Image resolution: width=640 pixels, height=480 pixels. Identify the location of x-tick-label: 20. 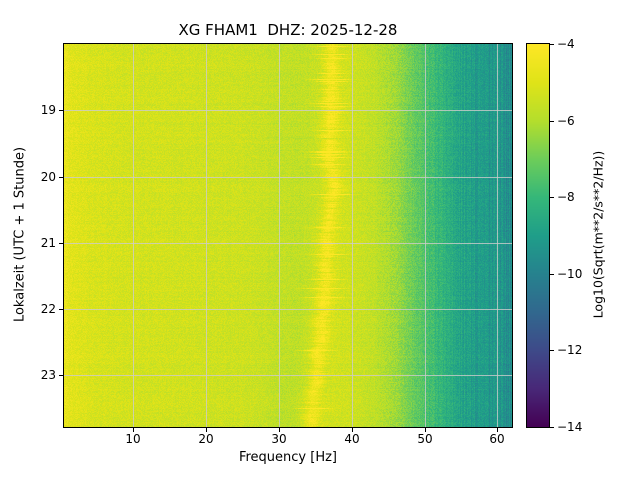
(206, 439).